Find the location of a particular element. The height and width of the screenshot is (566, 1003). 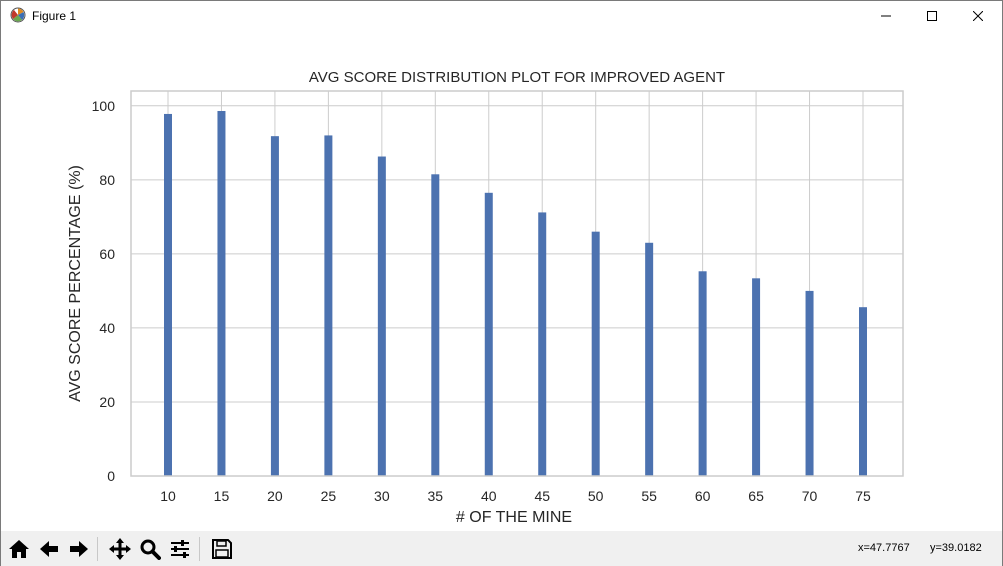

pan-button is located at coordinates (120, 549).